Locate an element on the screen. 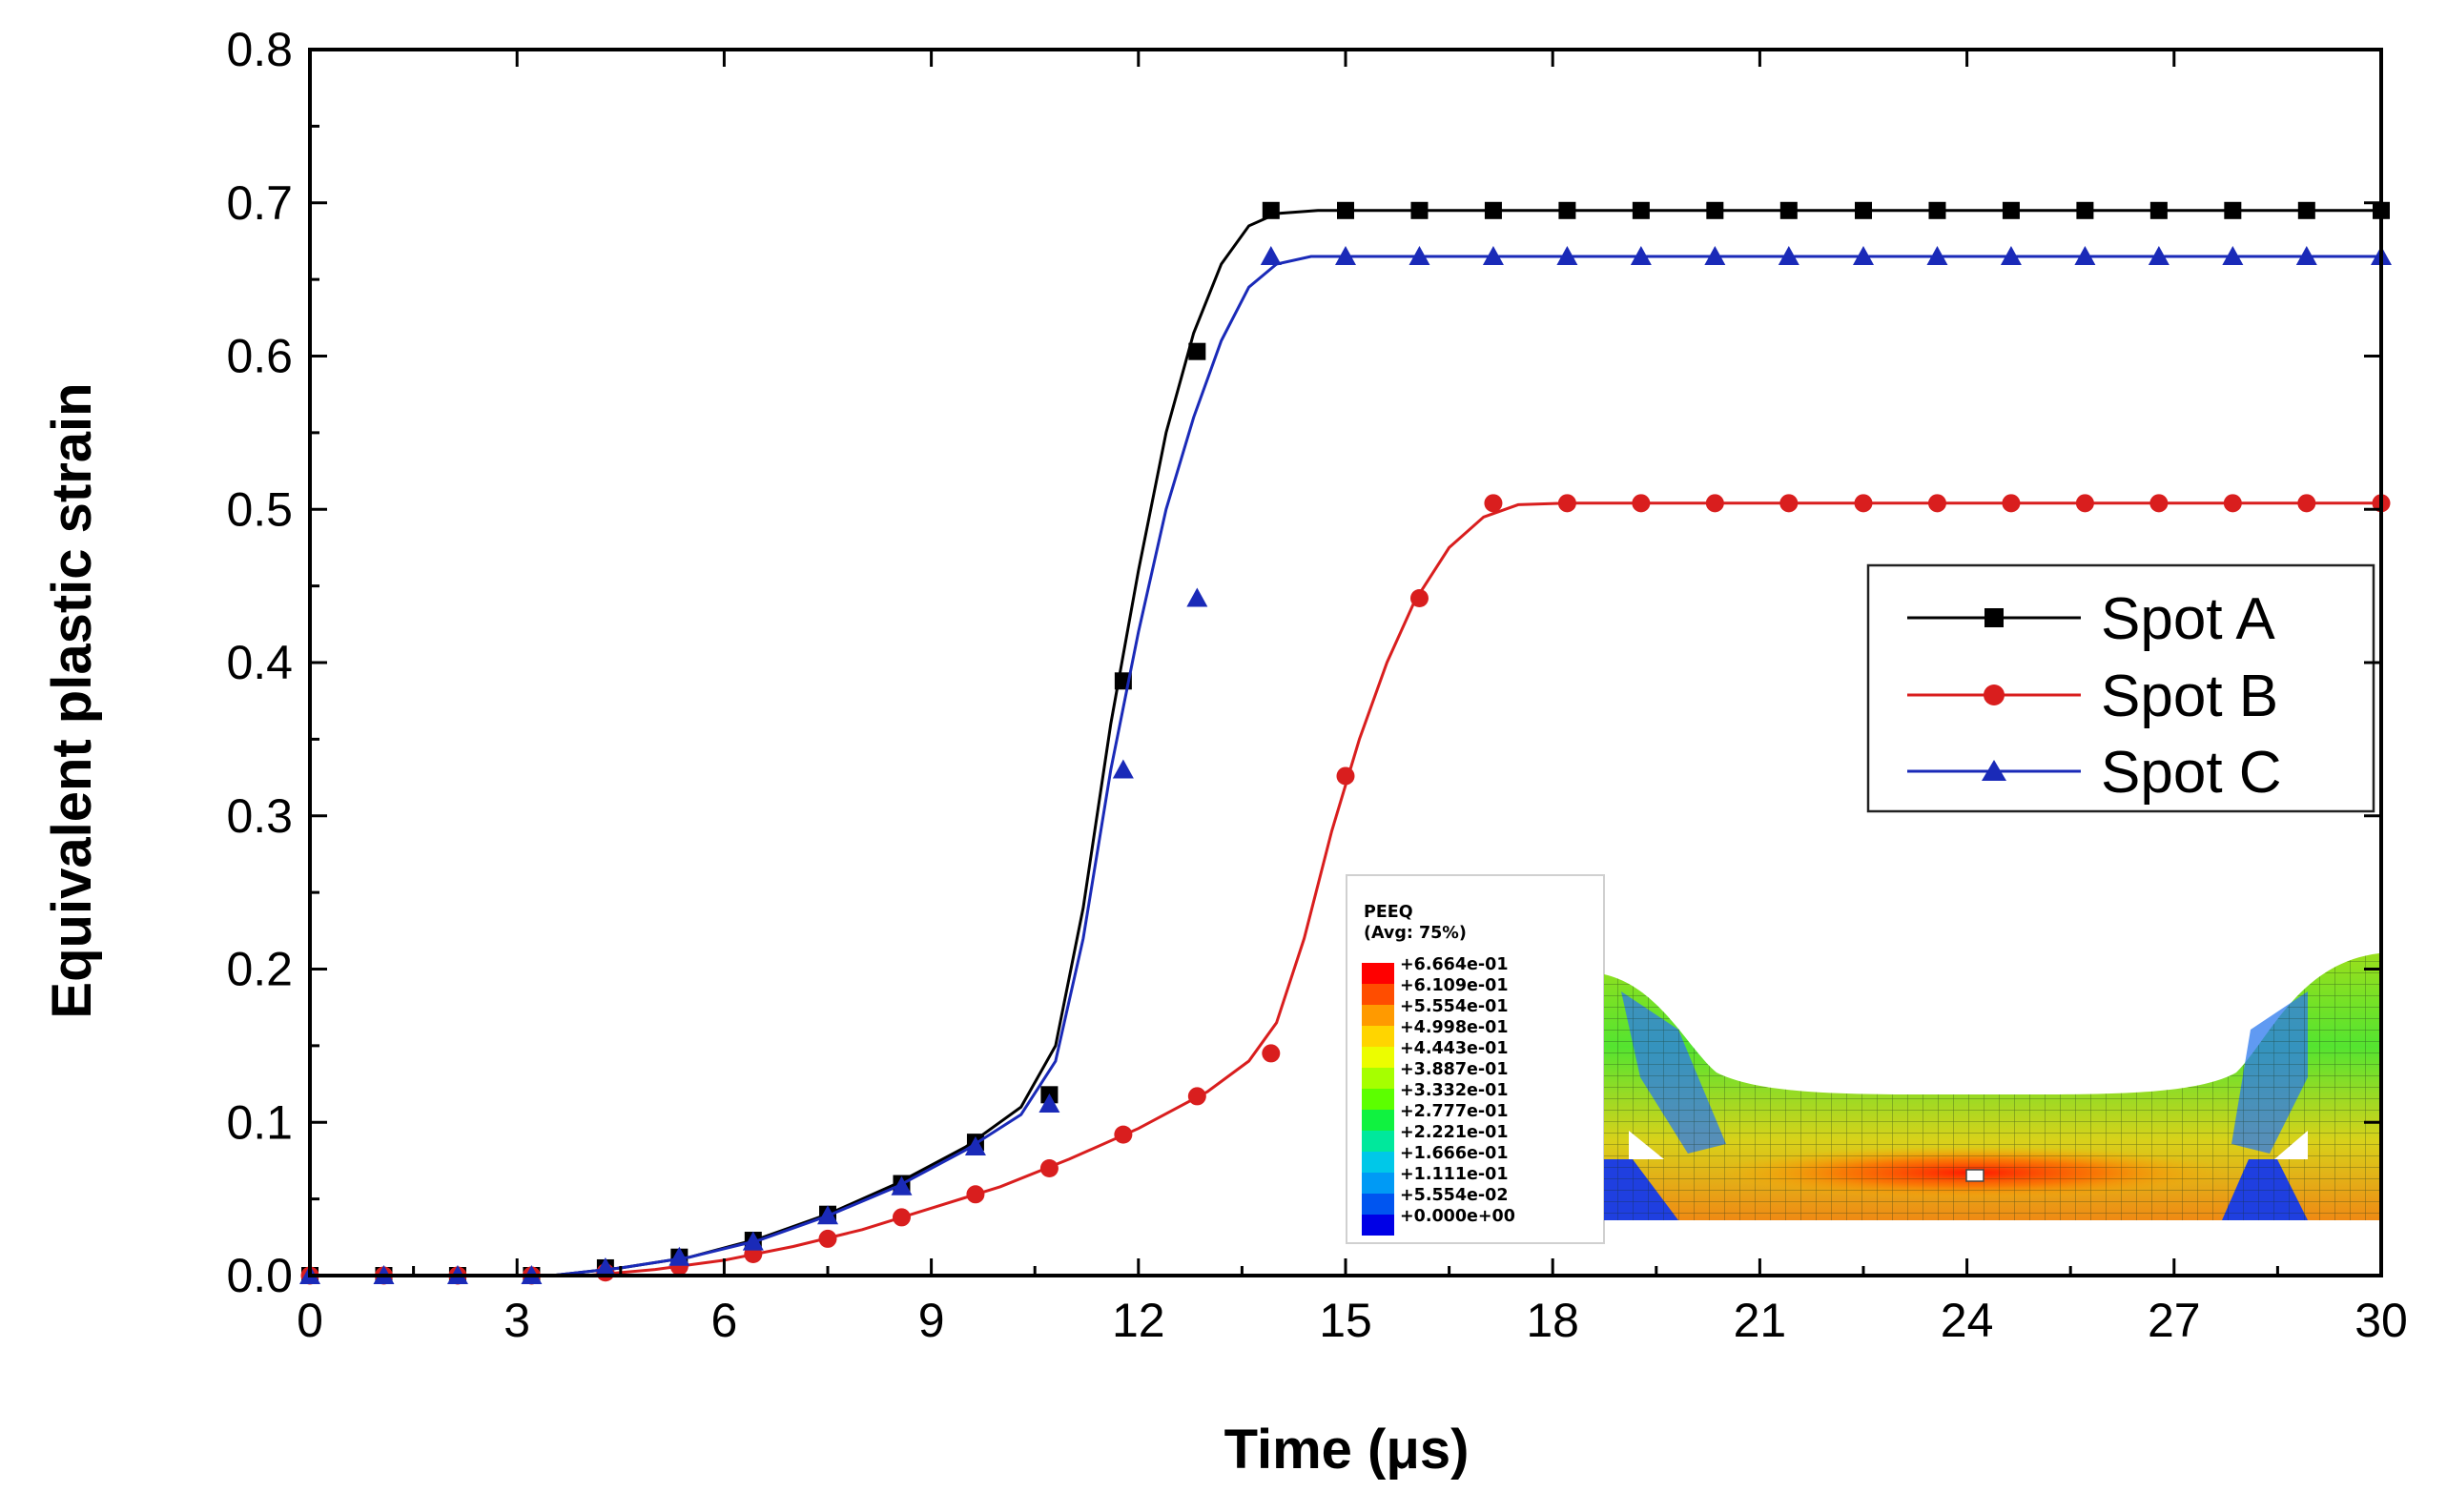 The width and height of the screenshot is (2447, 1512). y-tick-label: 0.1 is located at coordinates (259, 1122).